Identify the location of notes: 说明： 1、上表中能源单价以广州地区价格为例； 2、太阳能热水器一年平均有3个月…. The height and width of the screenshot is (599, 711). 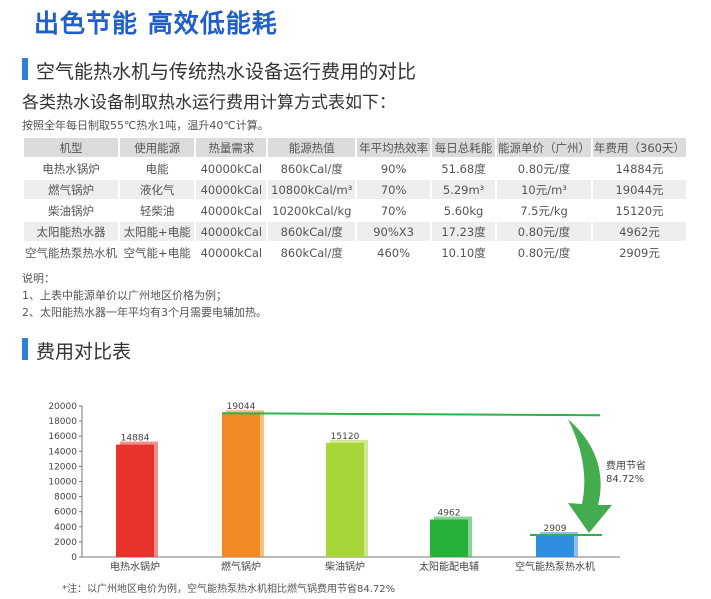
(144, 295).